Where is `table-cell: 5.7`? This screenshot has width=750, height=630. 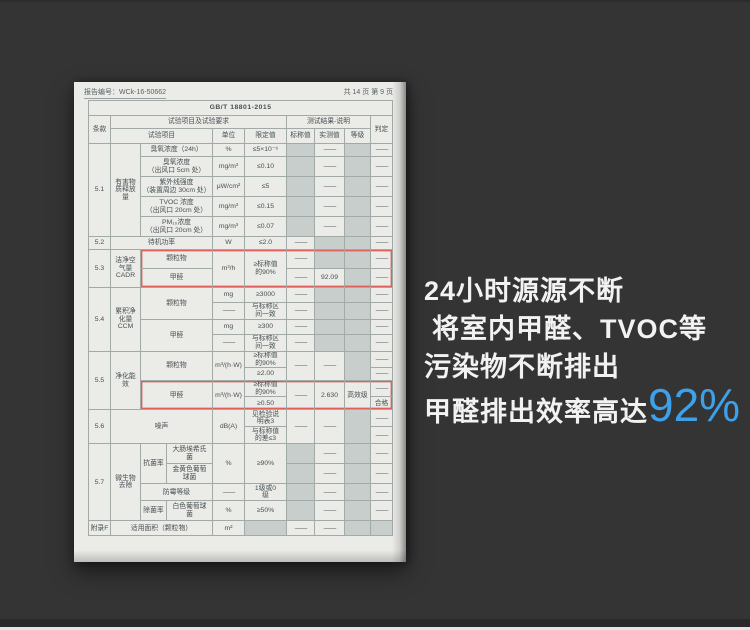
table-cell: 5.7 is located at coordinates (99, 482).